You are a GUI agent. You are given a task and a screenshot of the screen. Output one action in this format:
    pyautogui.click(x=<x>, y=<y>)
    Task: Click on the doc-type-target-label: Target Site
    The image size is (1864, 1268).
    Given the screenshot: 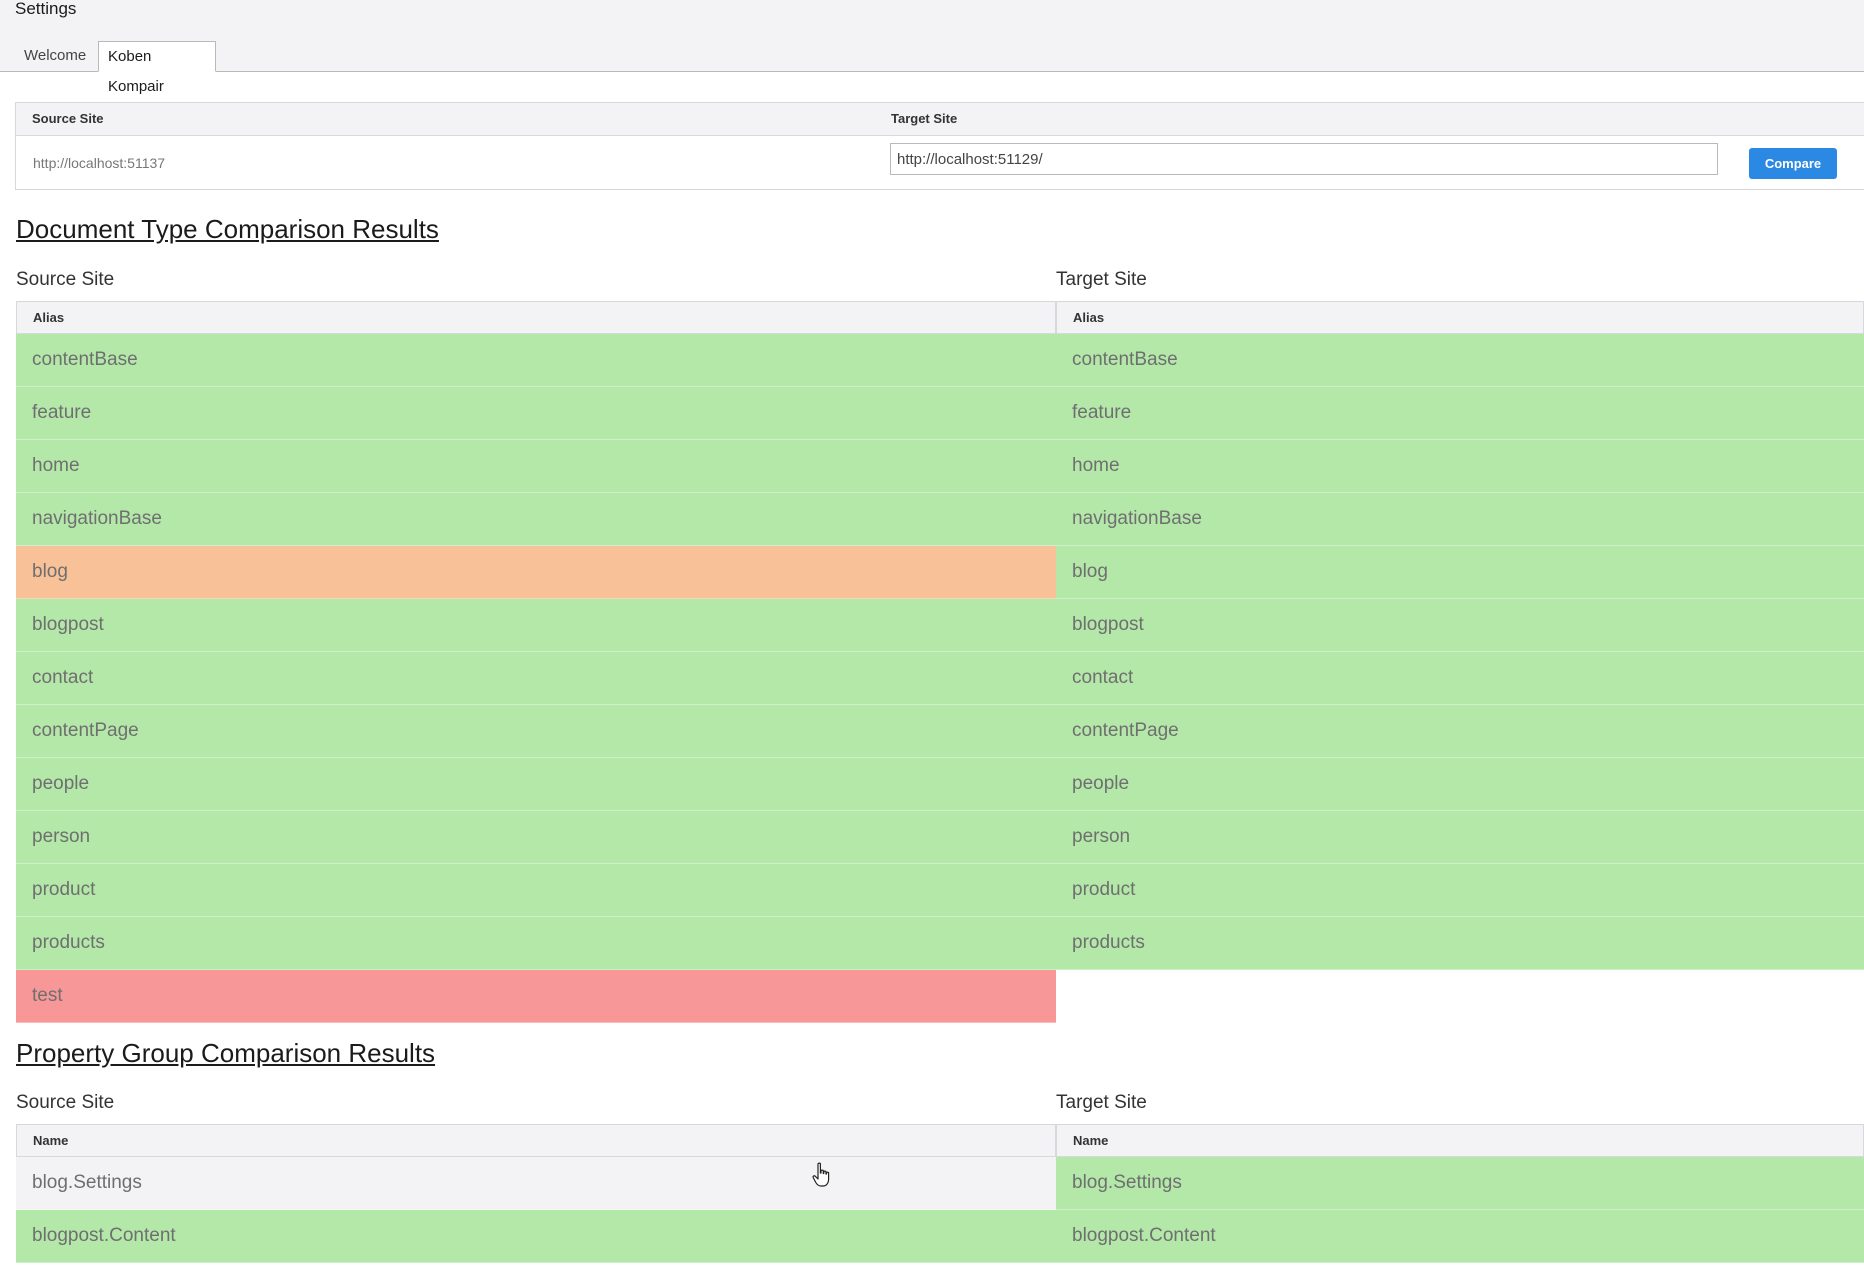 What is the action you would take?
    pyautogui.click(x=1101, y=279)
    